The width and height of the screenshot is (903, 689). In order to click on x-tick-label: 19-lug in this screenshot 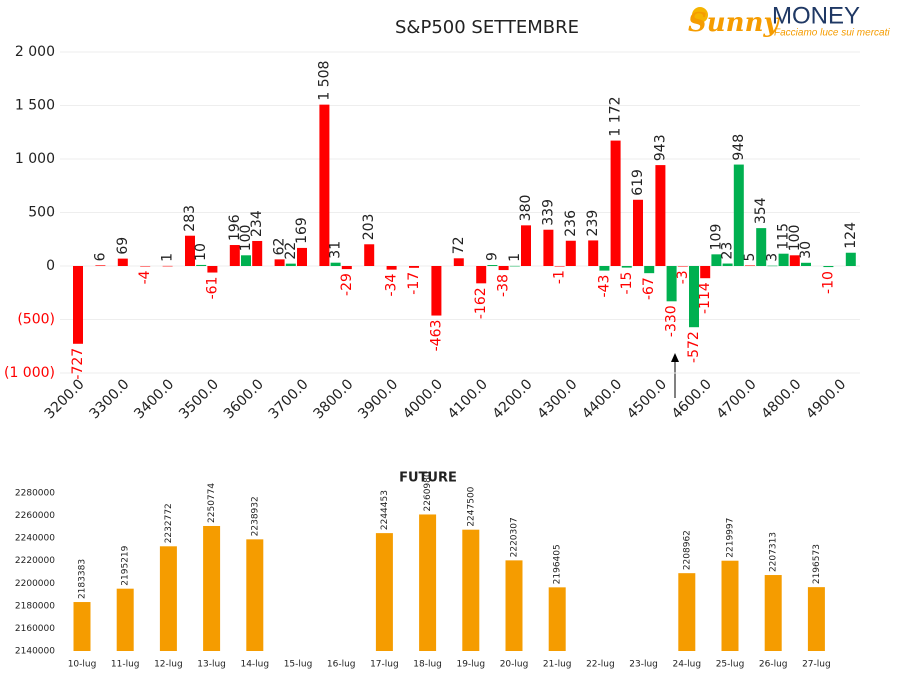, I will do `click(470, 665)`.